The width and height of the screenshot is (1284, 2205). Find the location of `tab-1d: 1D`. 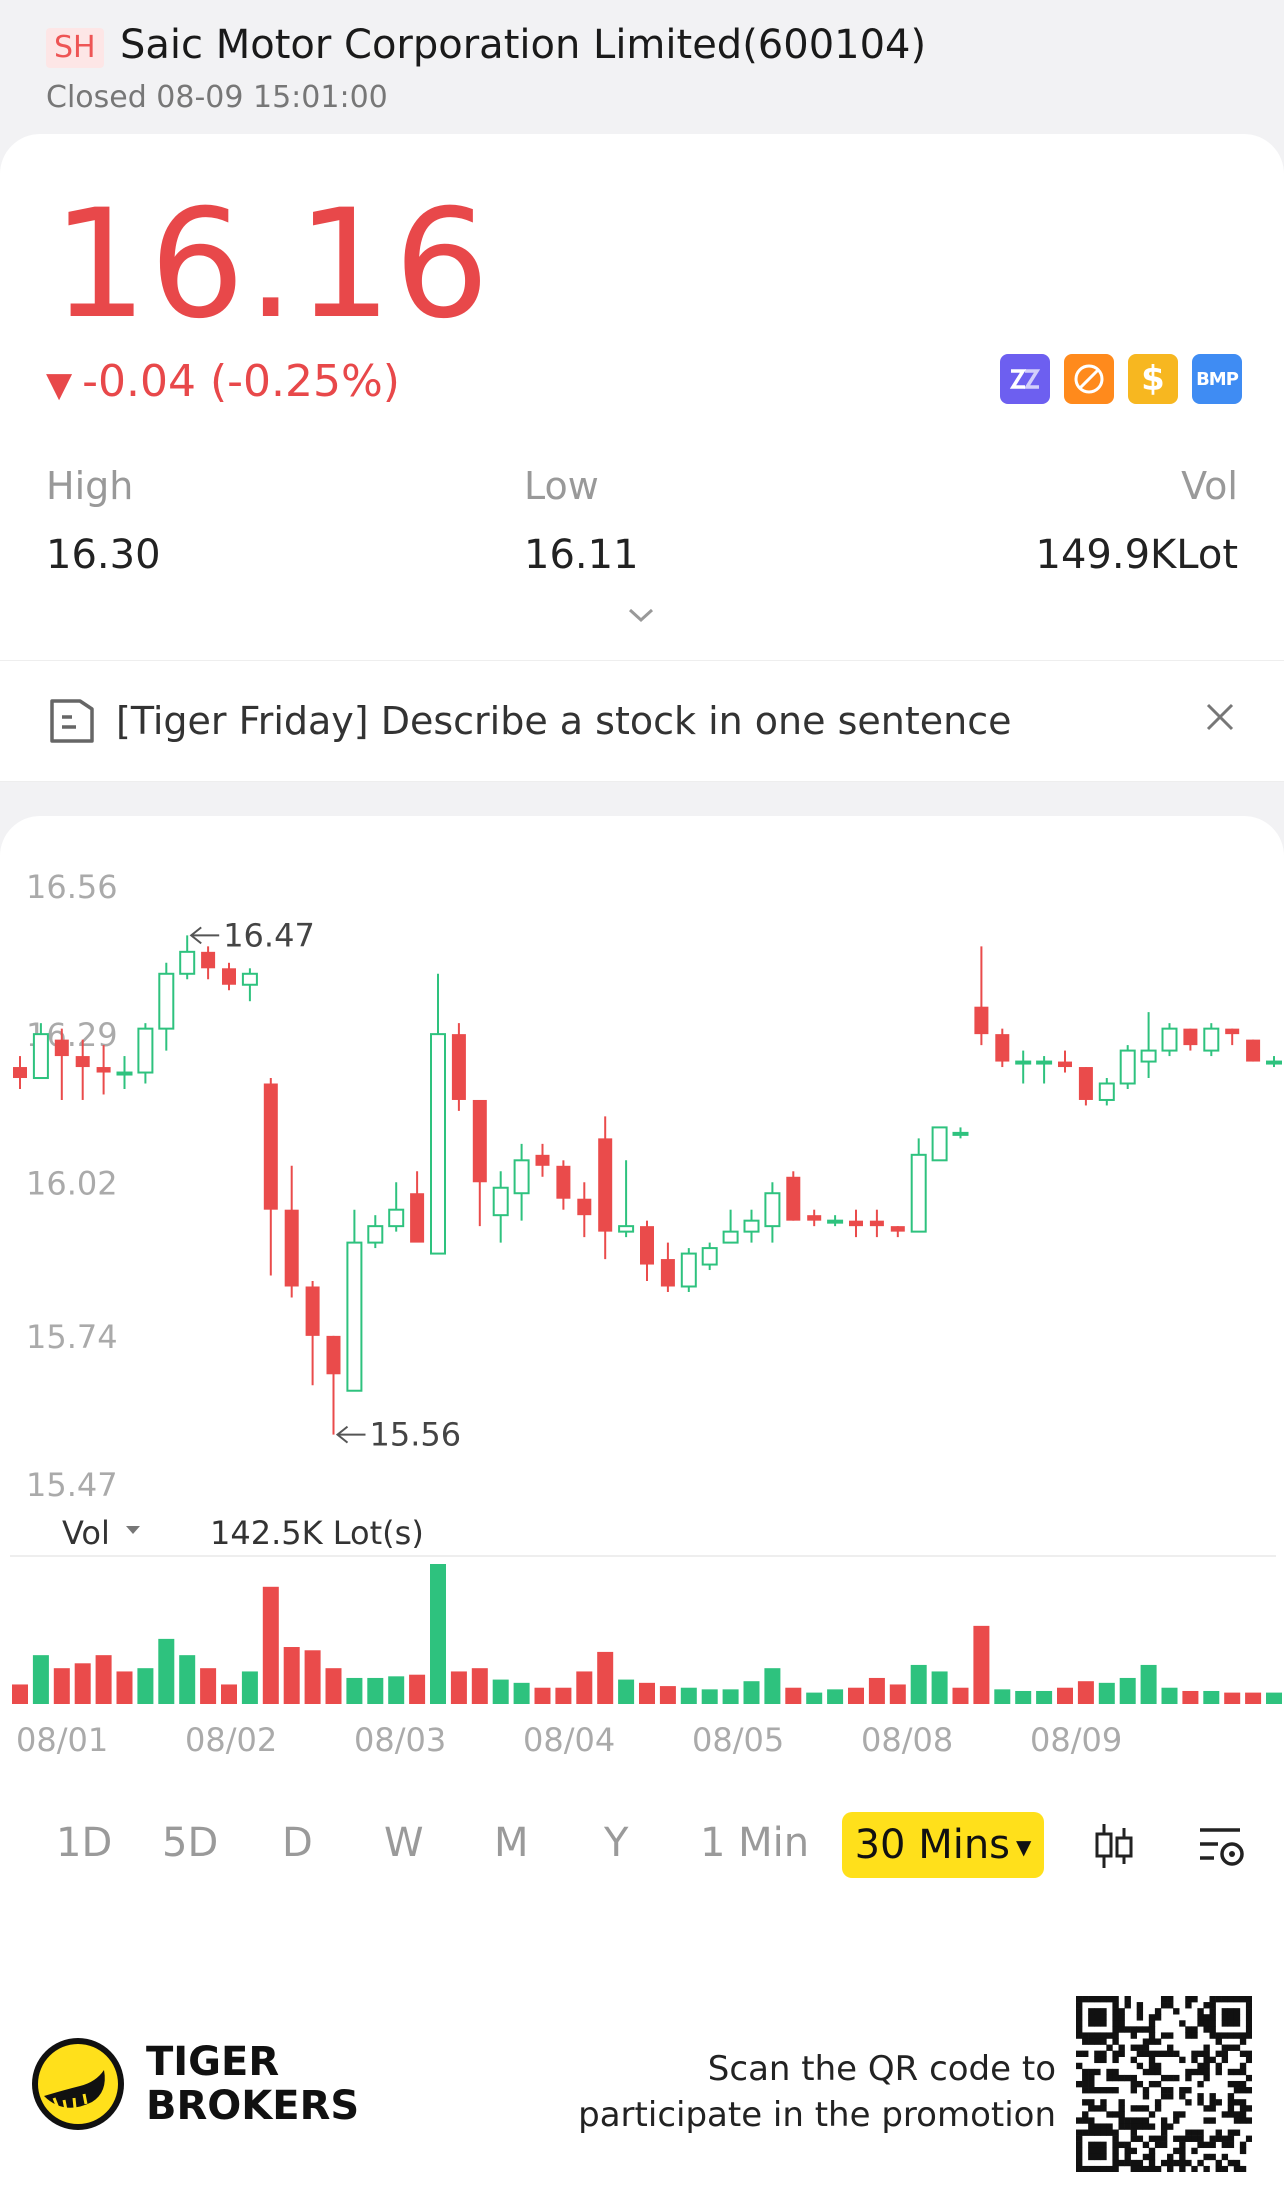

tab-1d: 1D is located at coordinates (84, 1843).